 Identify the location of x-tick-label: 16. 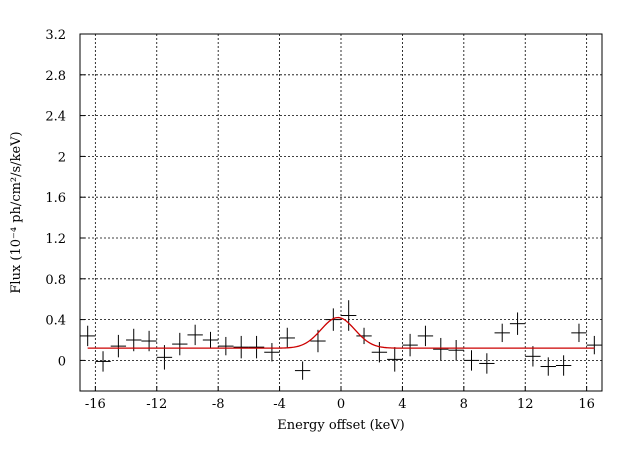
(586, 404).